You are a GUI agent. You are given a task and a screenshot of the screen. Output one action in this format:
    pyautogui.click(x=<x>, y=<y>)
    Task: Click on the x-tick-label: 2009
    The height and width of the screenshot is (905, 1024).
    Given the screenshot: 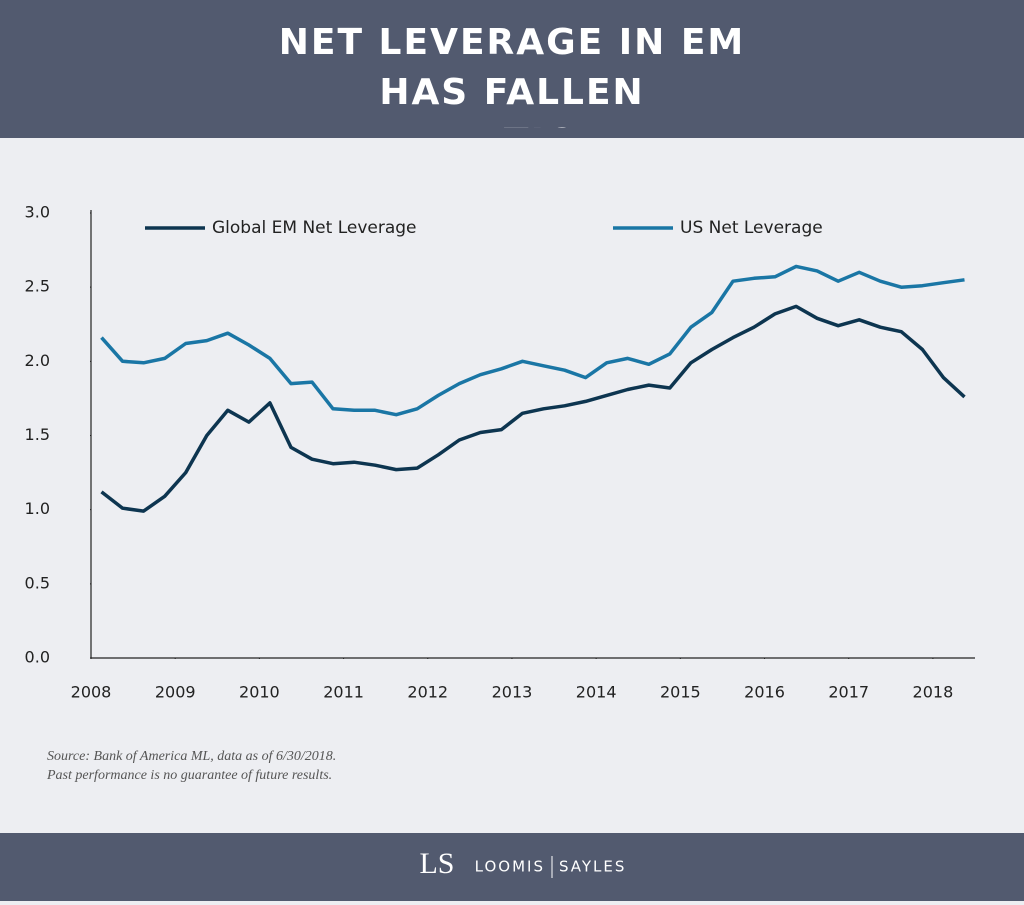 What is the action you would take?
    pyautogui.click(x=175, y=692)
    